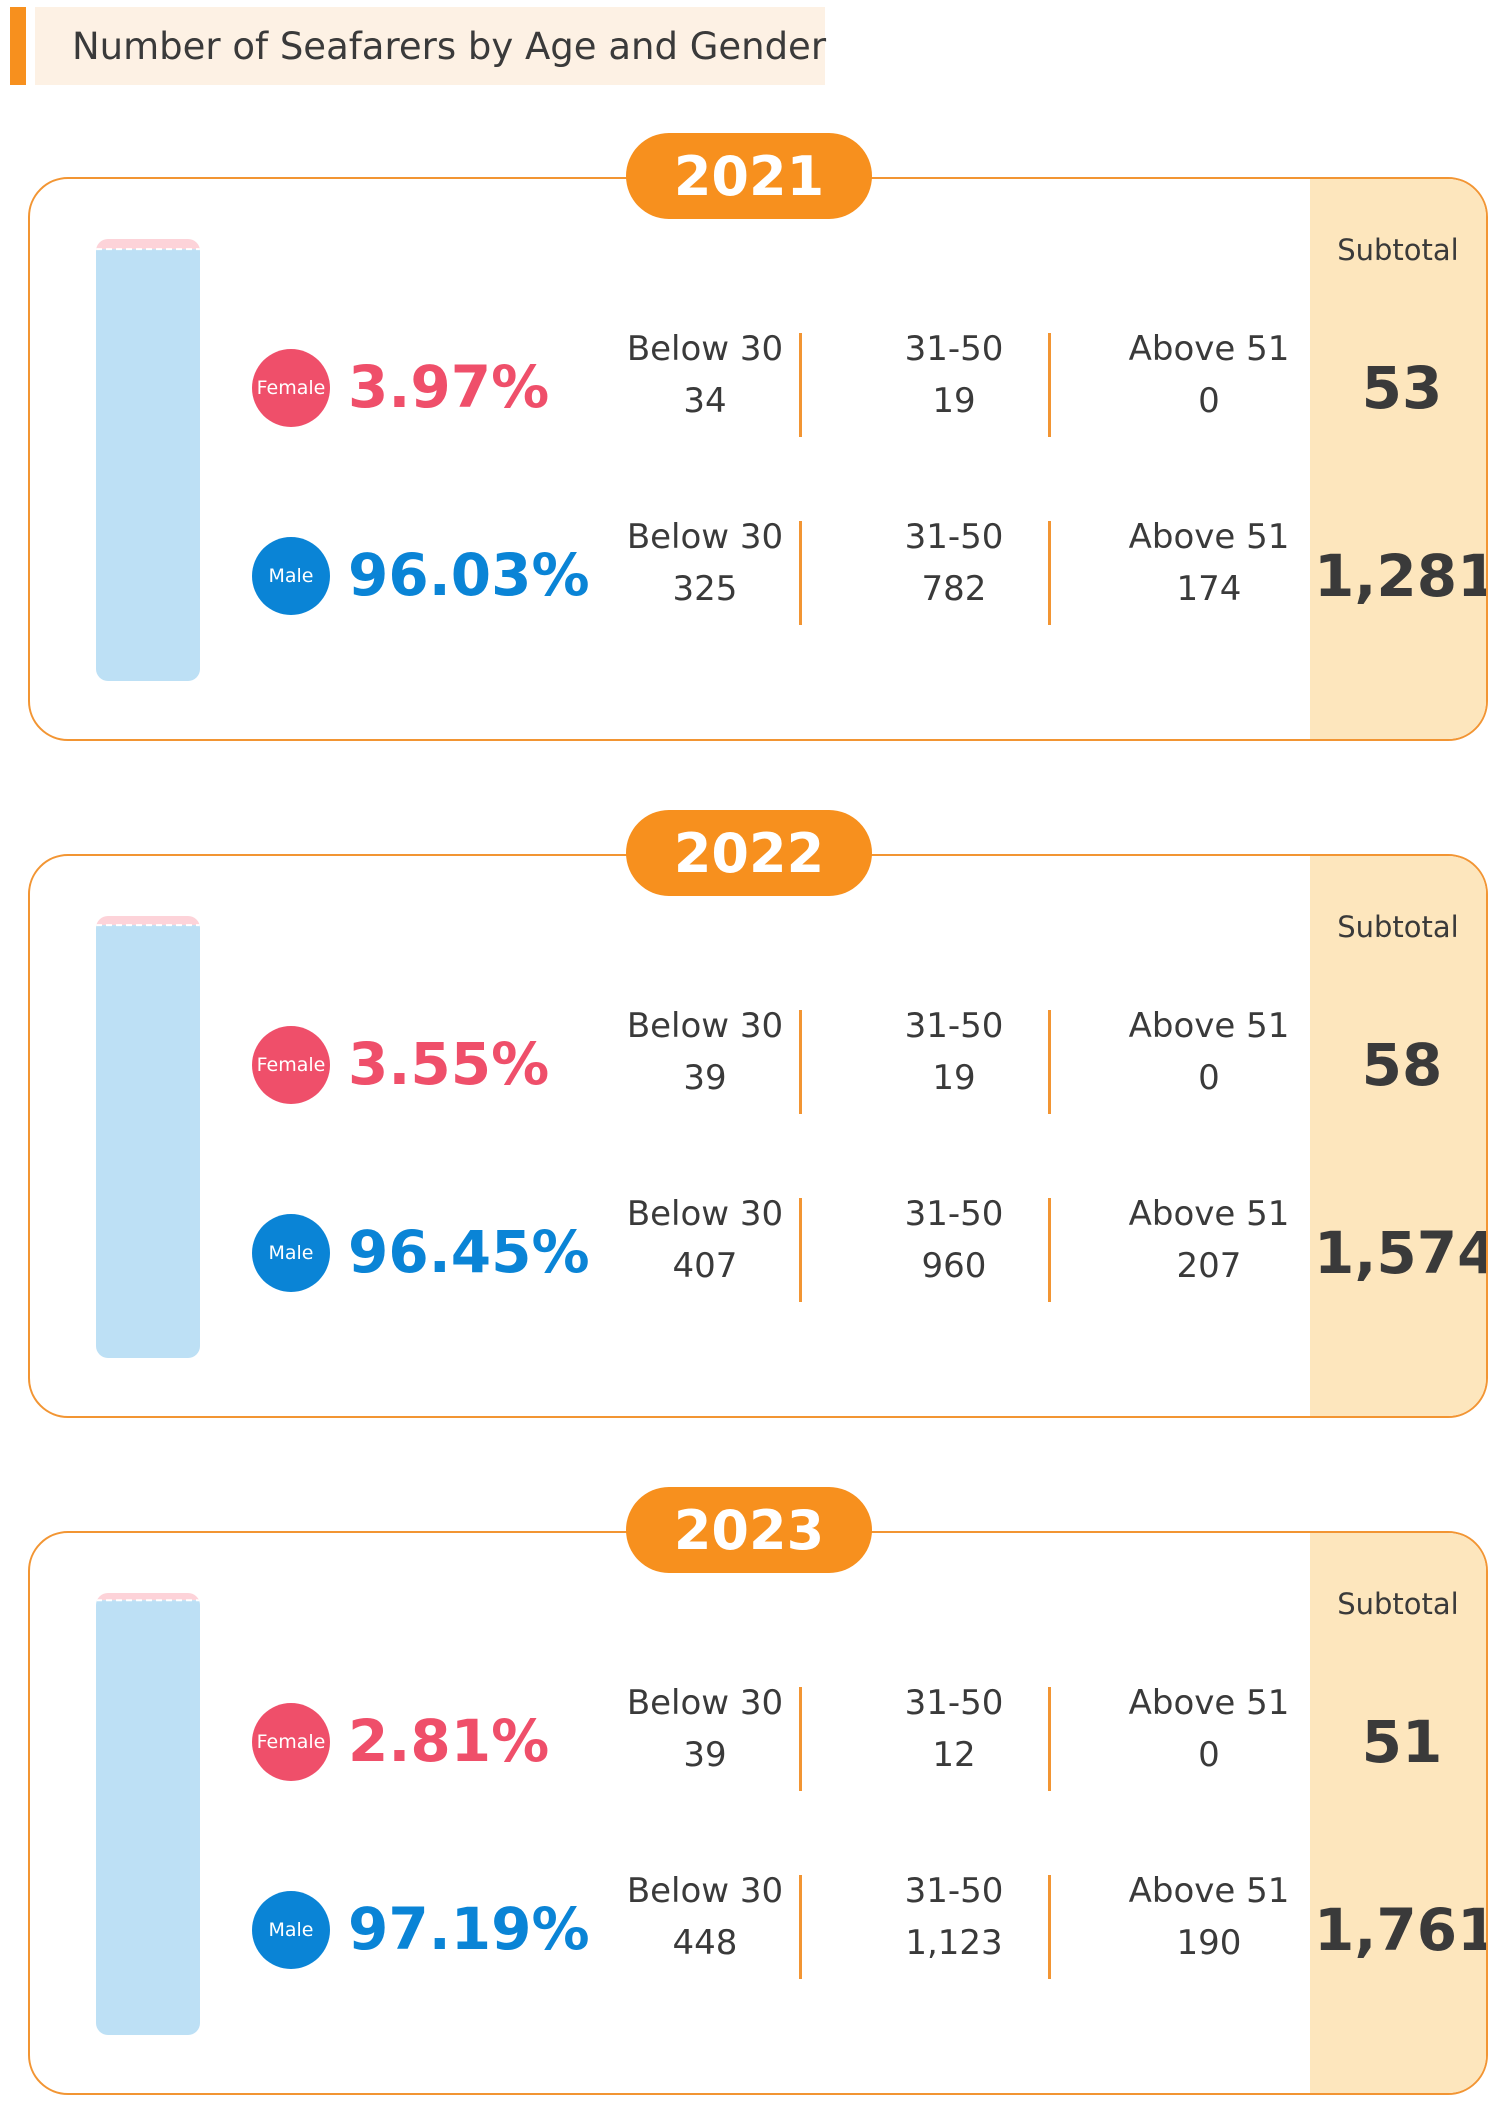 The width and height of the screenshot is (1507, 2120). I want to click on age-group-cell: Below 30 34, so click(705, 375).